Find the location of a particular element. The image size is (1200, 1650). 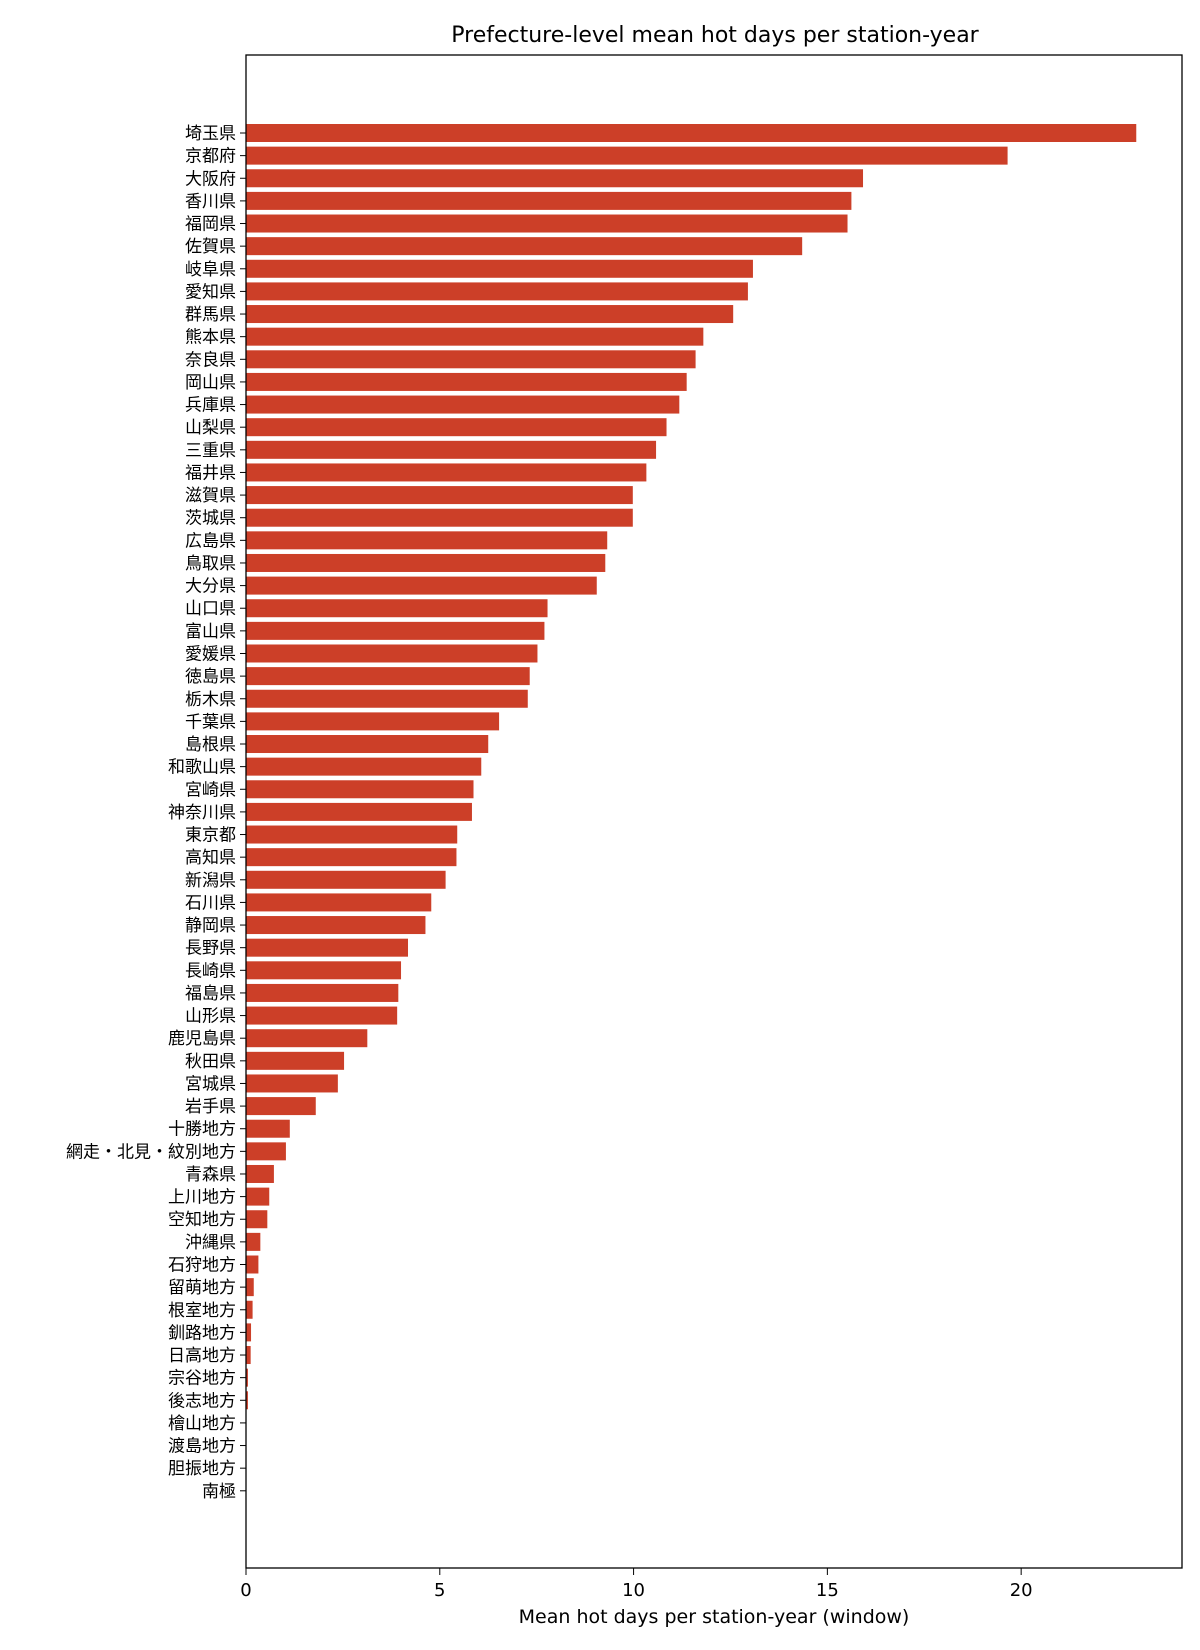

category-label: 後志地方 is located at coordinates (202, 1401).